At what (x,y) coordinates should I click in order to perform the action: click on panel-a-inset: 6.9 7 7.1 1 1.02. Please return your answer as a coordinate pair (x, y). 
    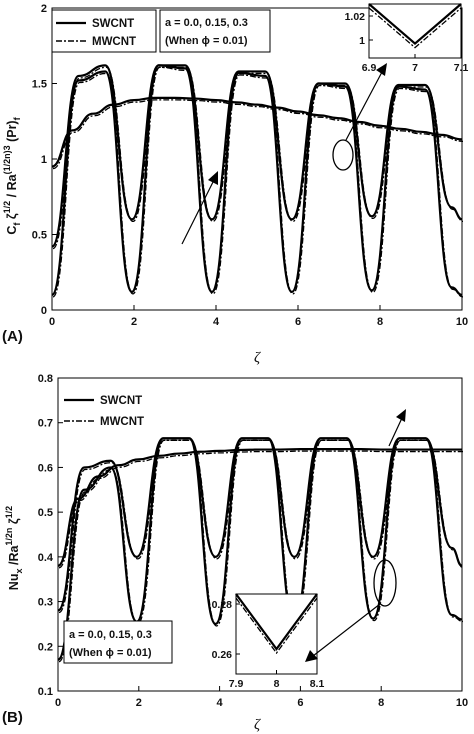
    Looking at the image, I should click on (407, 38).